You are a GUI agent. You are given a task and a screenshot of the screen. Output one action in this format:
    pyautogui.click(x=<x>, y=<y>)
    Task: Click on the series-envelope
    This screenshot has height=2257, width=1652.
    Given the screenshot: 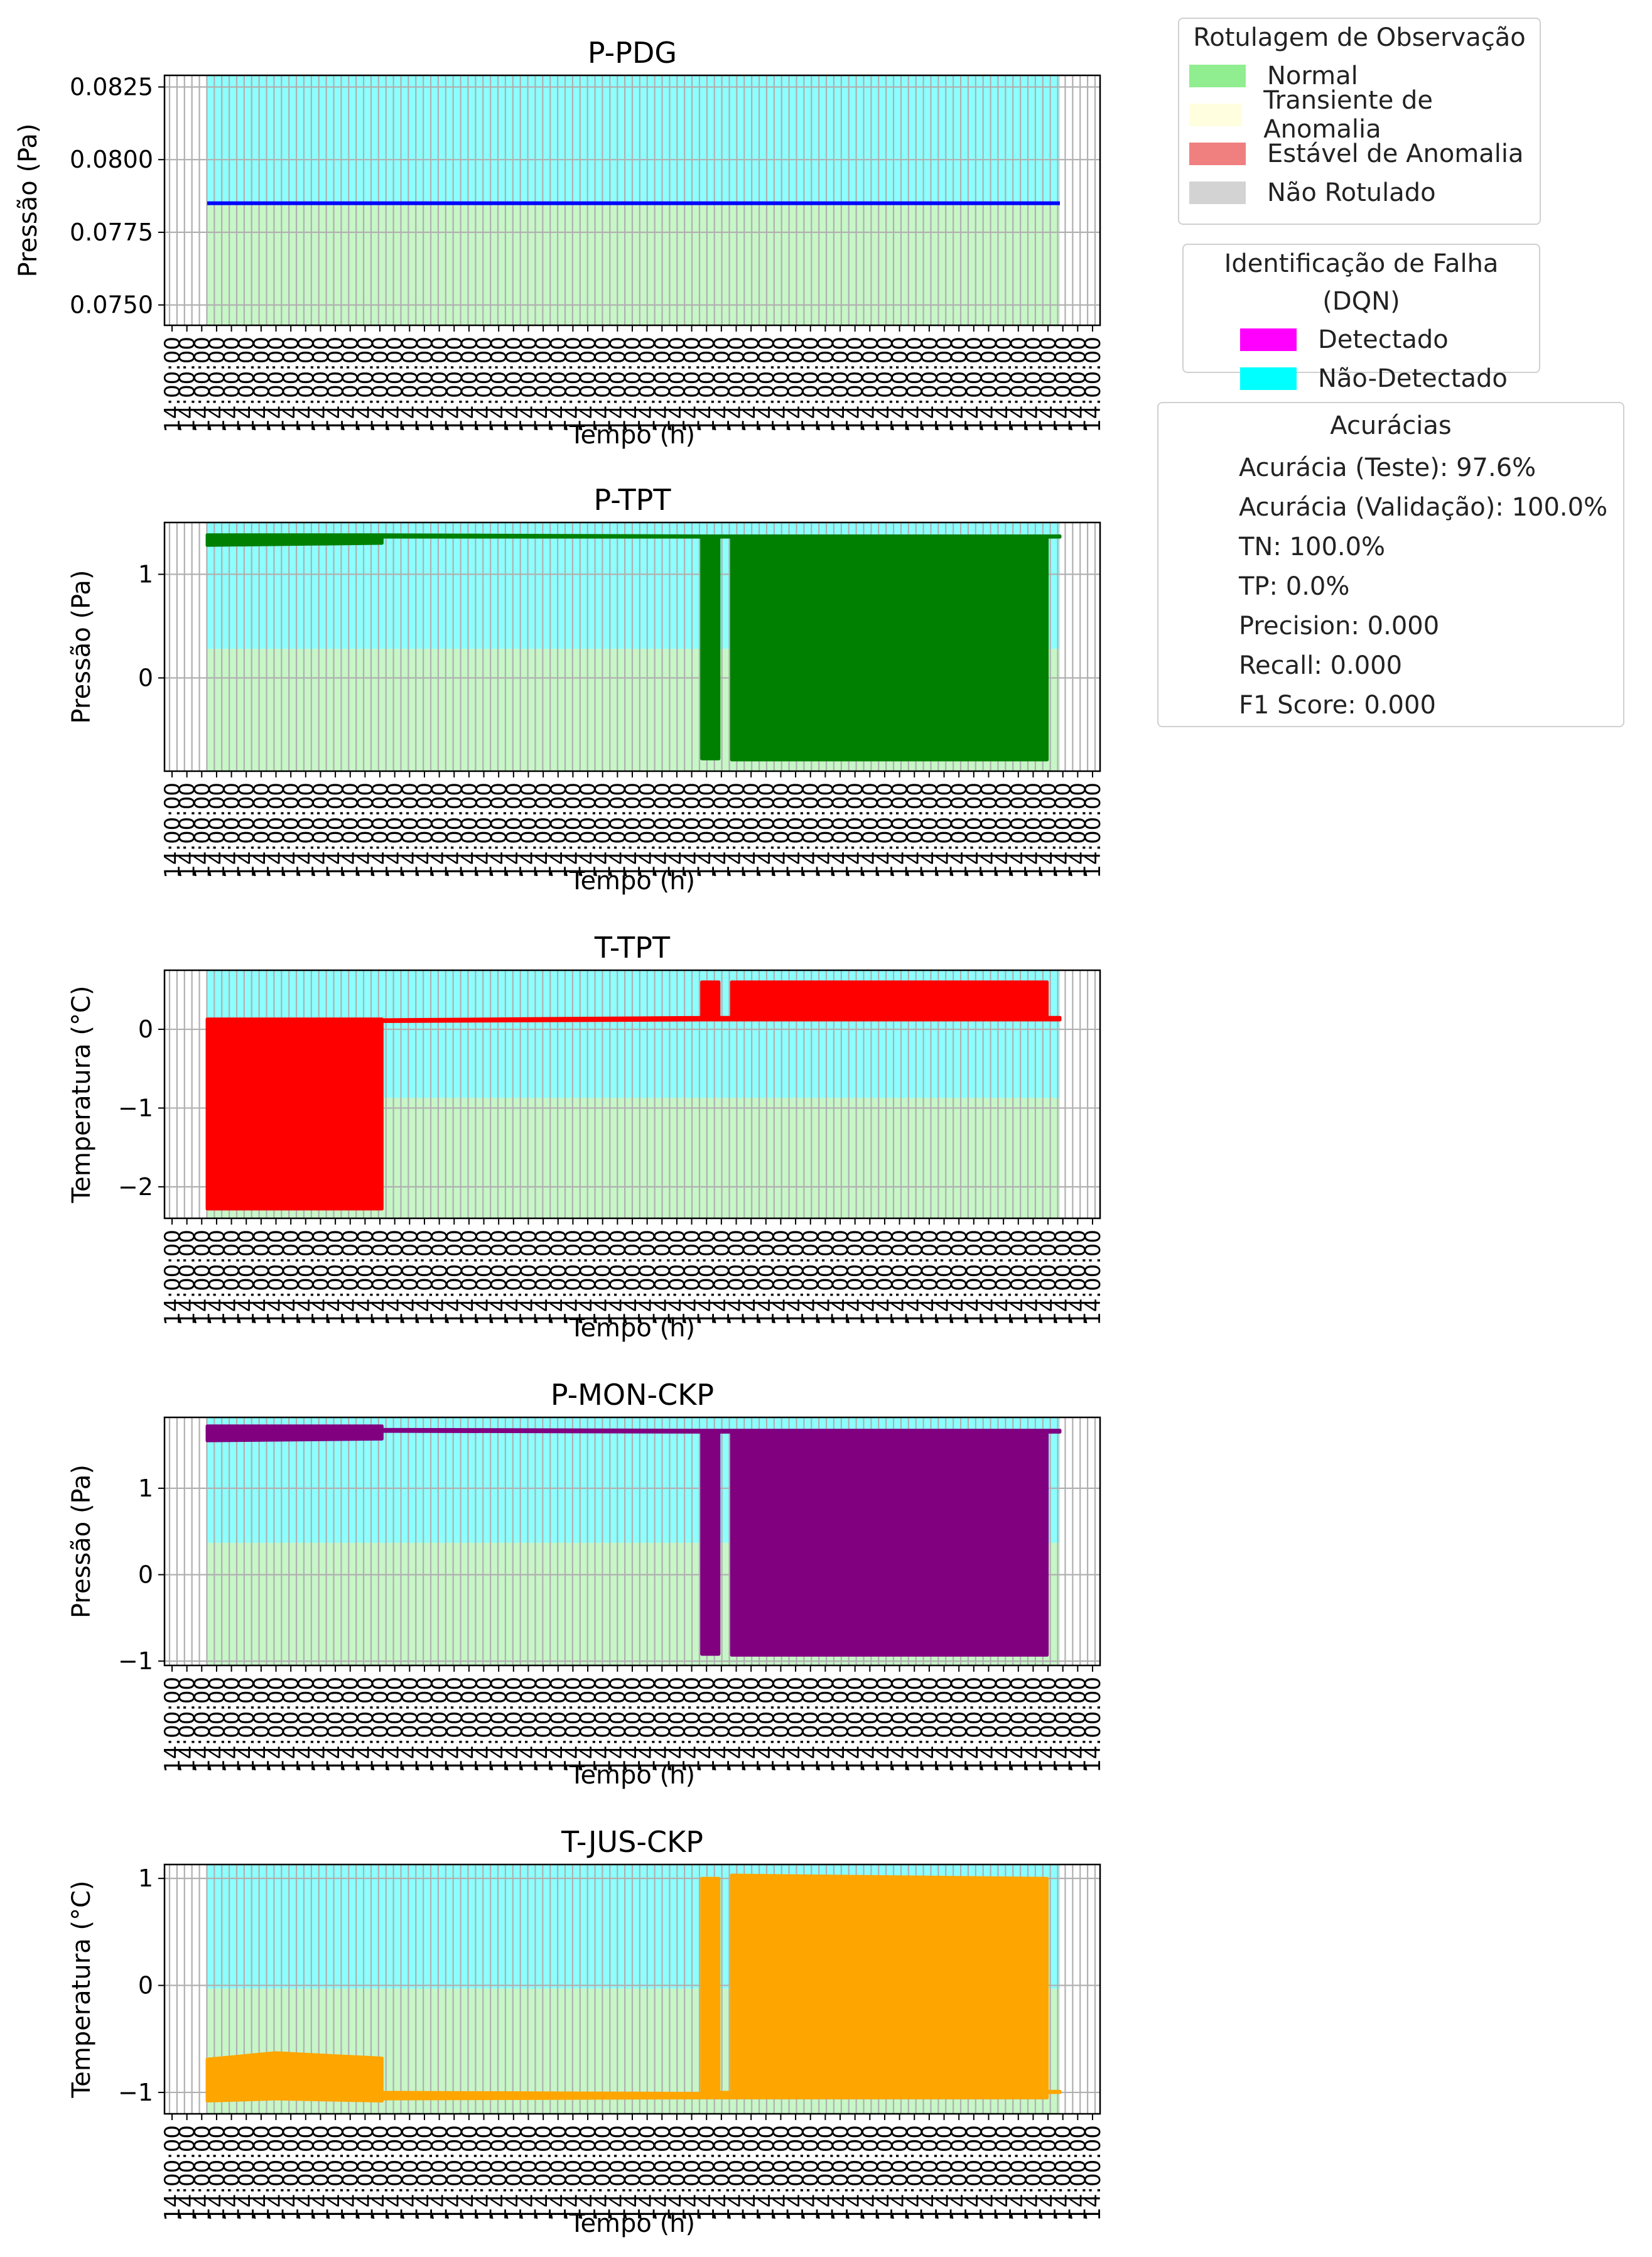 What is the action you would take?
    pyautogui.click(x=633, y=1540)
    